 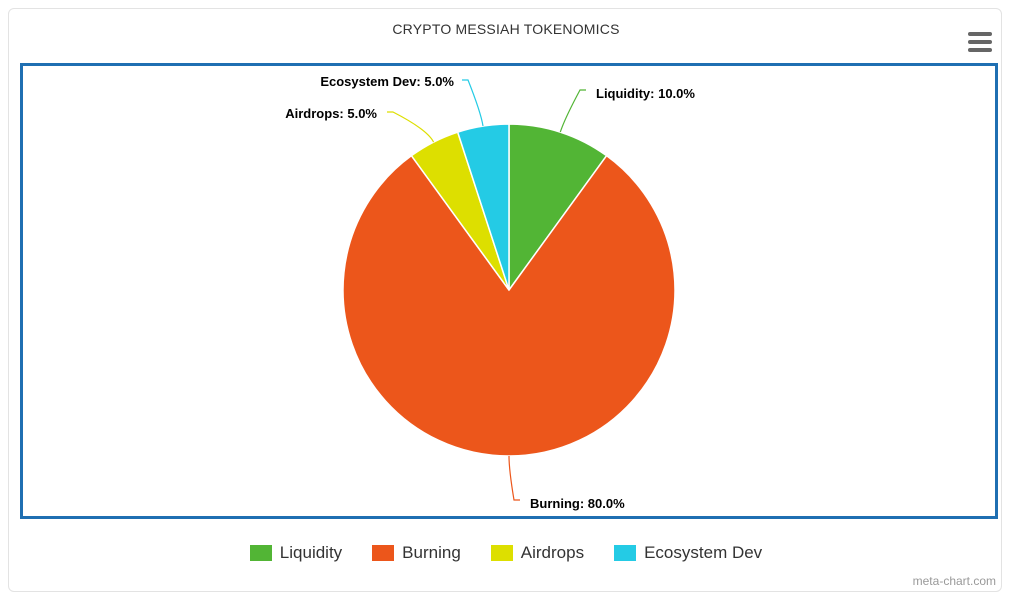 I want to click on legend-label-ecosystem-dev: Ecosystem Dev, so click(x=703, y=552).